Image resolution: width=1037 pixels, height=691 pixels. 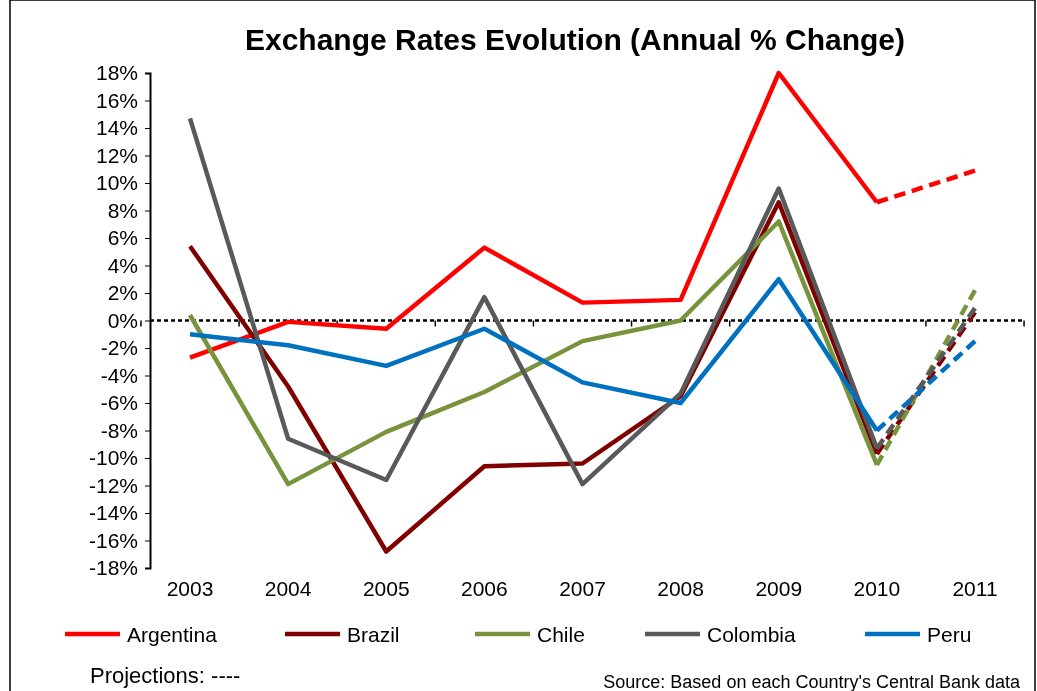 I want to click on x-tick-label: 2010, so click(x=877, y=588).